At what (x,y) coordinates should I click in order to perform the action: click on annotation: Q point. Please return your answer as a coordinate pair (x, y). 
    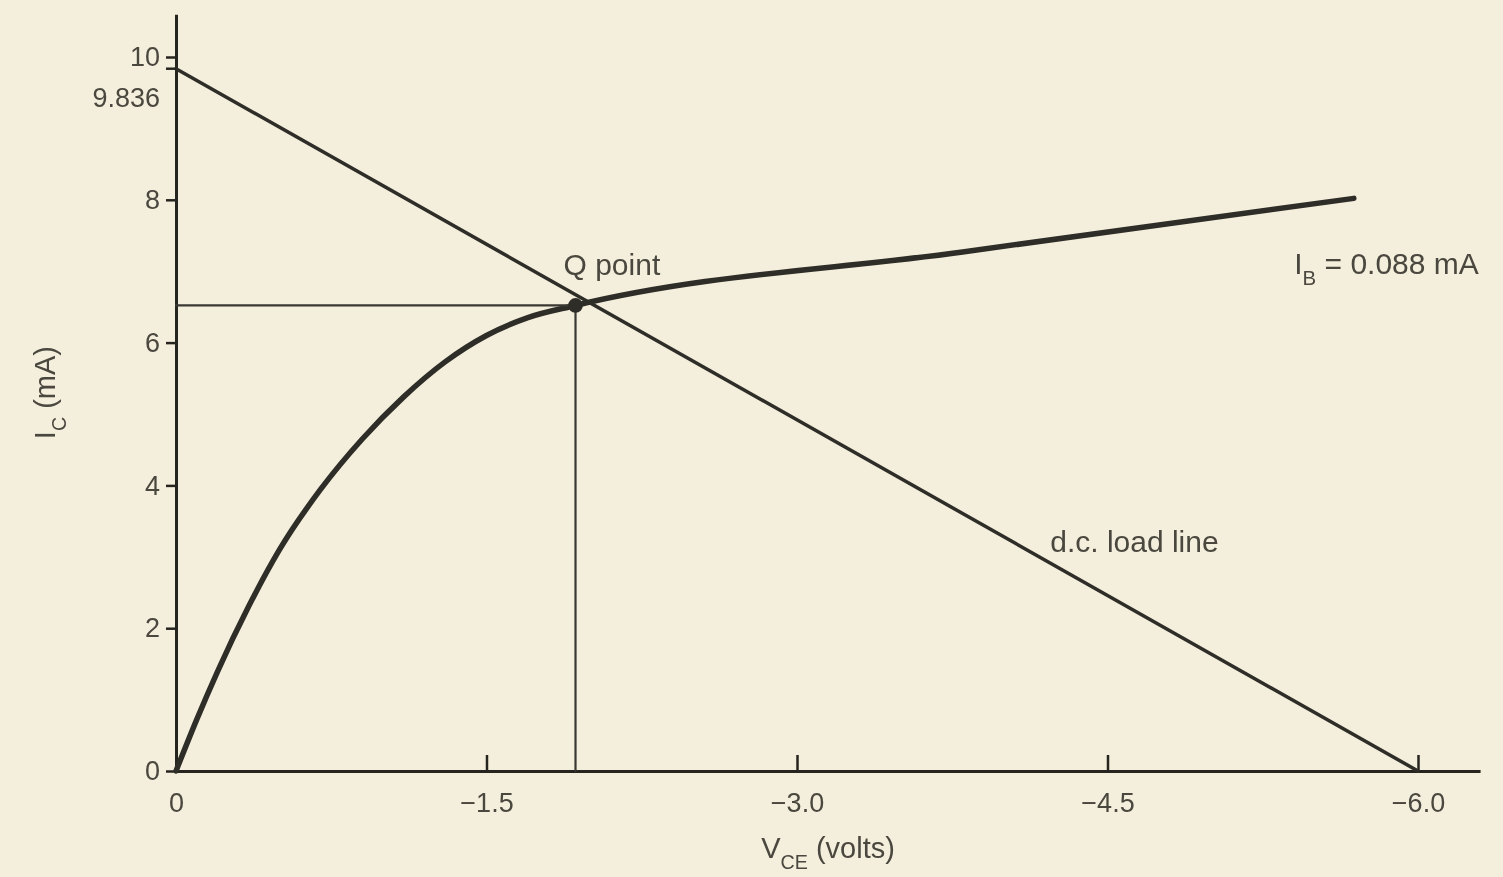
    Looking at the image, I should click on (612, 265).